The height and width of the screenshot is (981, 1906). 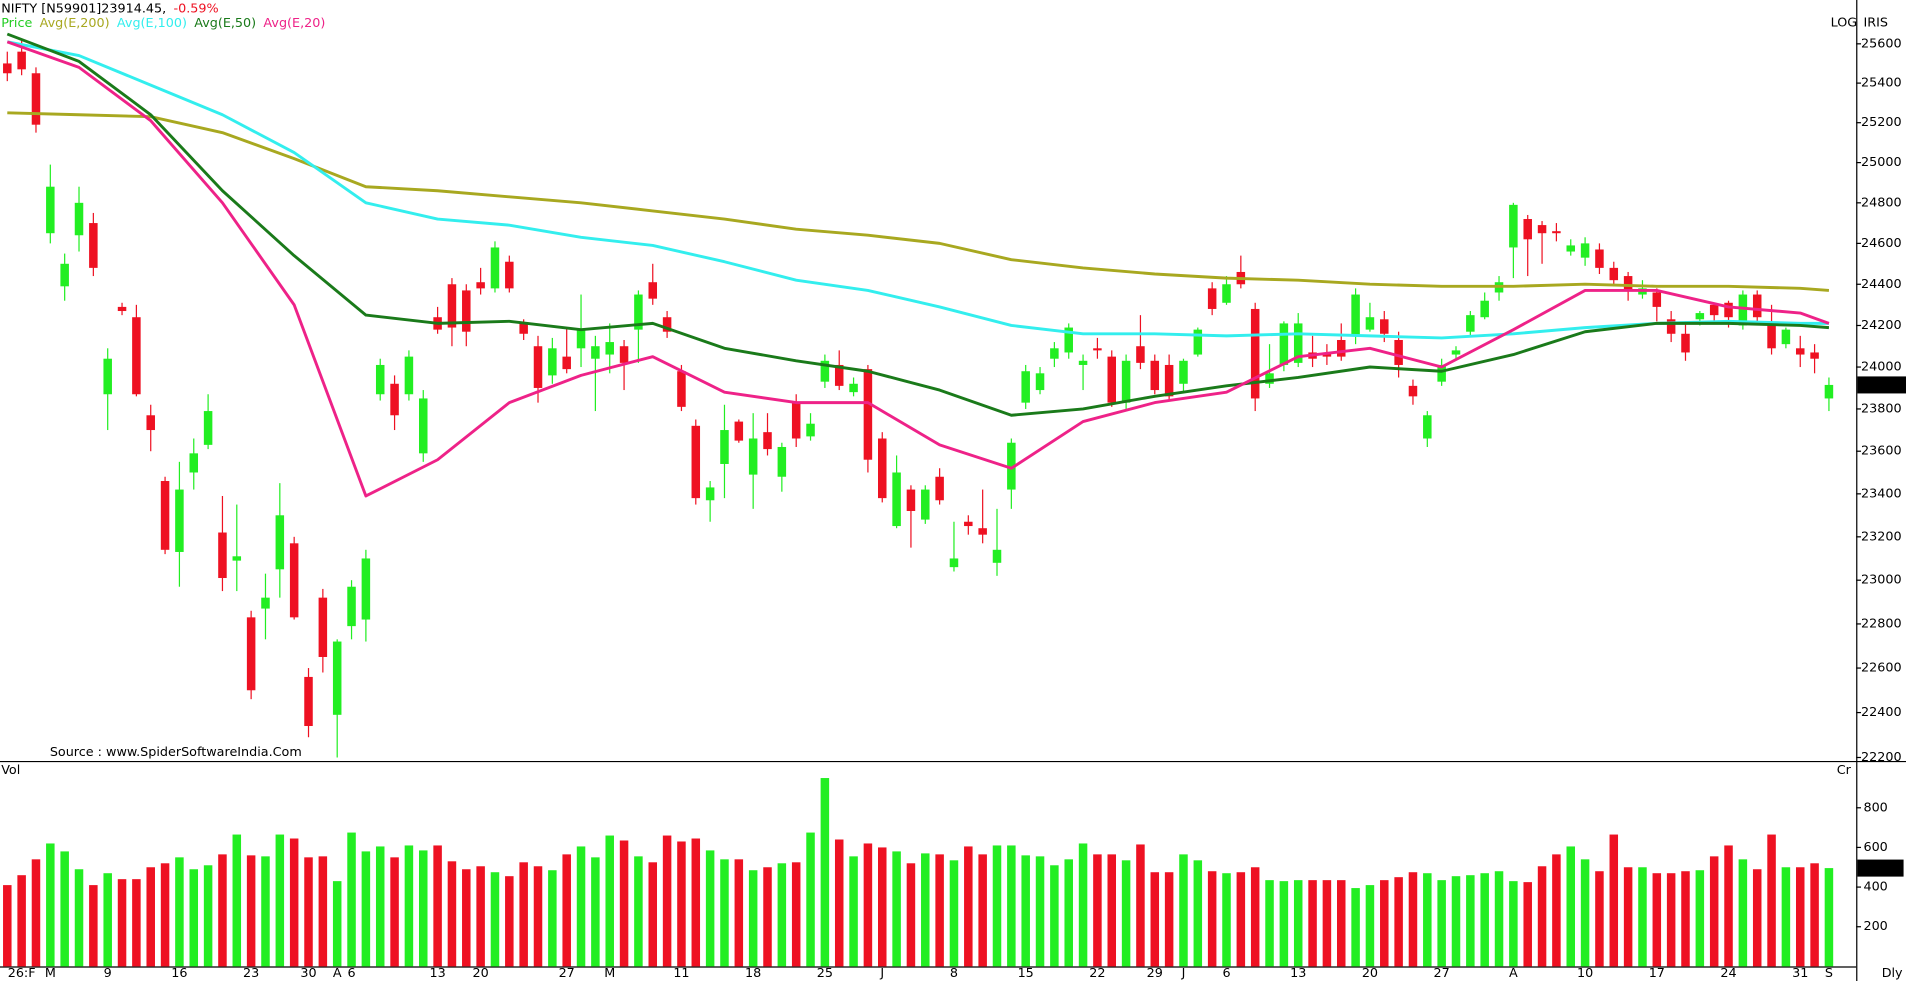 What do you see at coordinates (308, 973) in the screenshot?
I see `x-tick-label: 30` at bounding box center [308, 973].